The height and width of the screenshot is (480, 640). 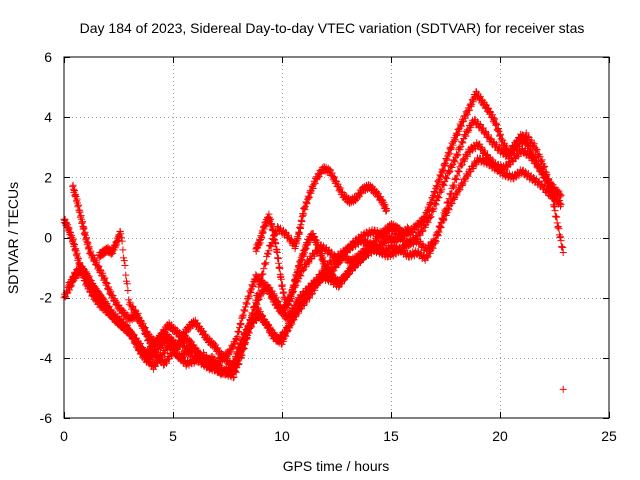 I want to click on x-axis-label: GPS time / hours, so click(x=336, y=466).